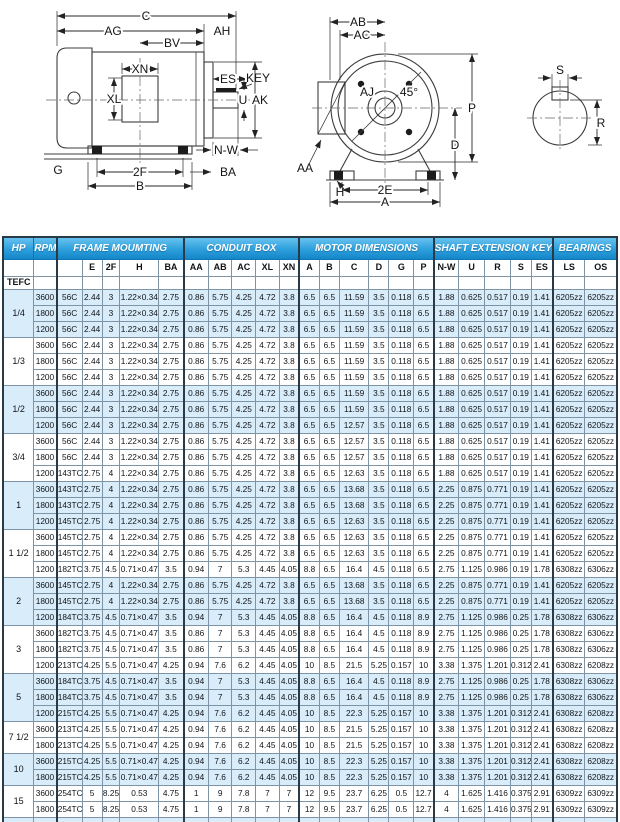 The height and width of the screenshot is (822, 620). I want to click on column-header: AC, so click(244, 268).